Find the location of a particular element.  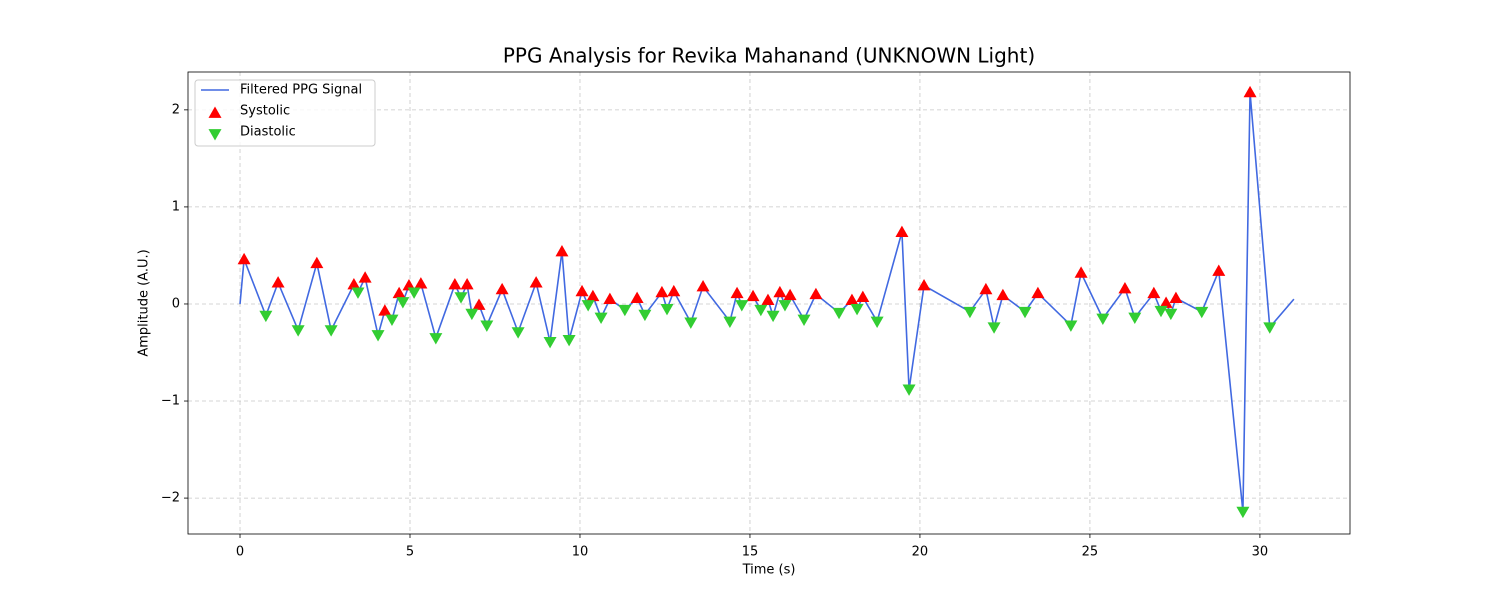

y-tick-label: −1 is located at coordinates (170, 401).